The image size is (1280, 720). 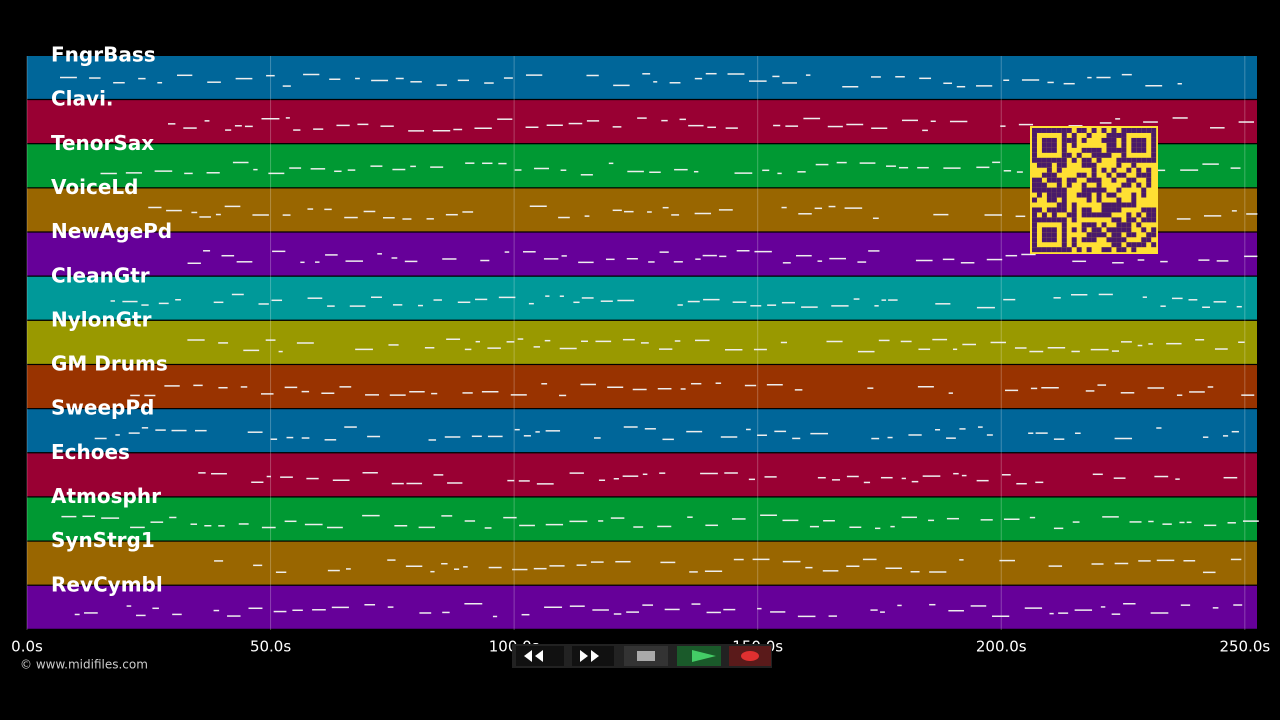 What do you see at coordinates (646, 656) in the screenshot?
I see `stop-button` at bounding box center [646, 656].